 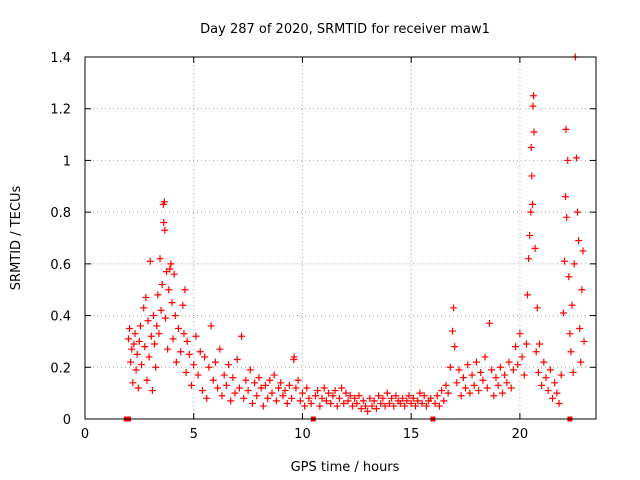 What do you see at coordinates (16, 238) in the screenshot?
I see `y-axis-label: SRMTID / TECUs` at bounding box center [16, 238].